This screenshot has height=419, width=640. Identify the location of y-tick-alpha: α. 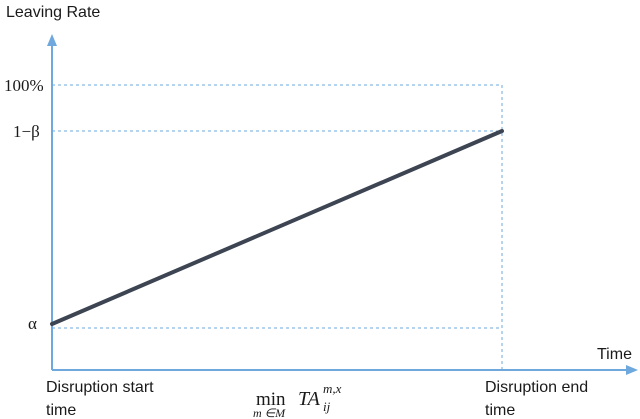
(32, 323).